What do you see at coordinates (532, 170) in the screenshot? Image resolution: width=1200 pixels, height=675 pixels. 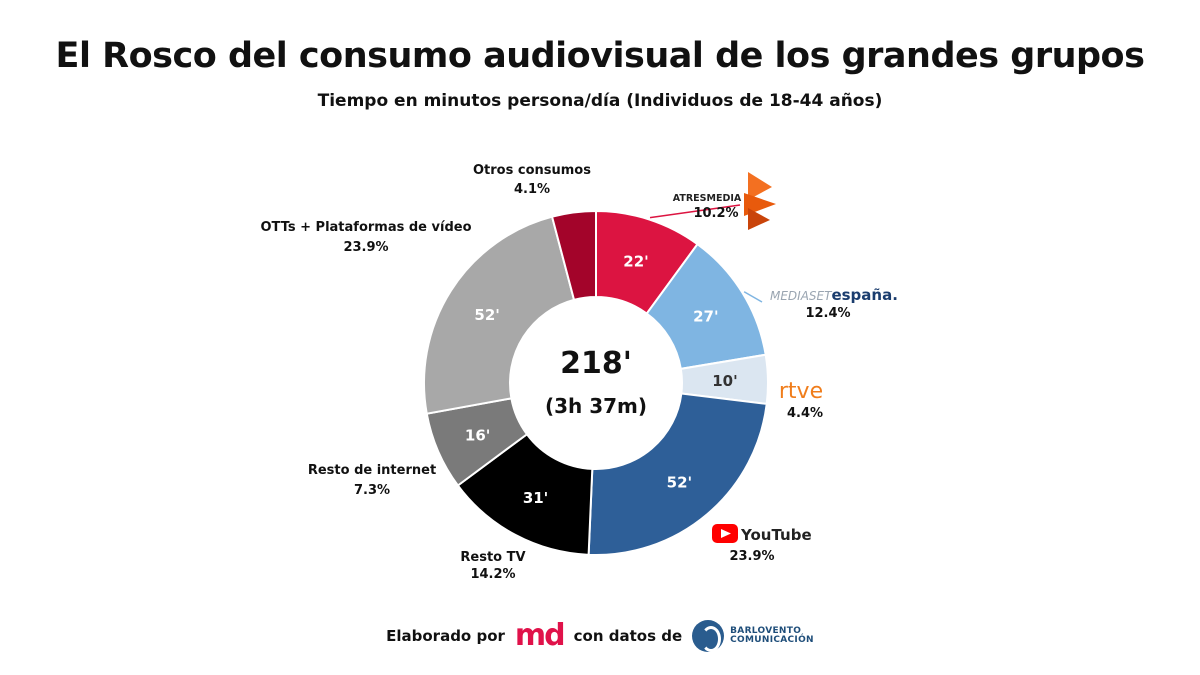 I see `otros-label: Otros consumos` at bounding box center [532, 170].